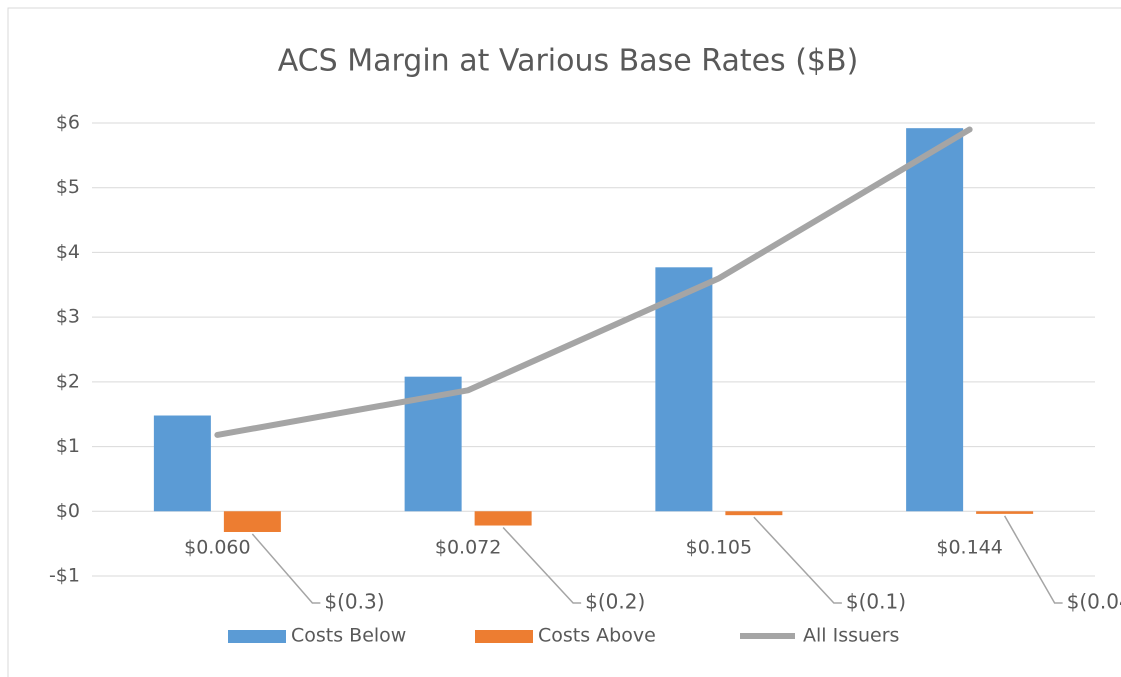 The image size is (1121, 677). What do you see at coordinates (68, 381) in the screenshot?
I see `y-tick-label: $2` at bounding box center [68, 381].